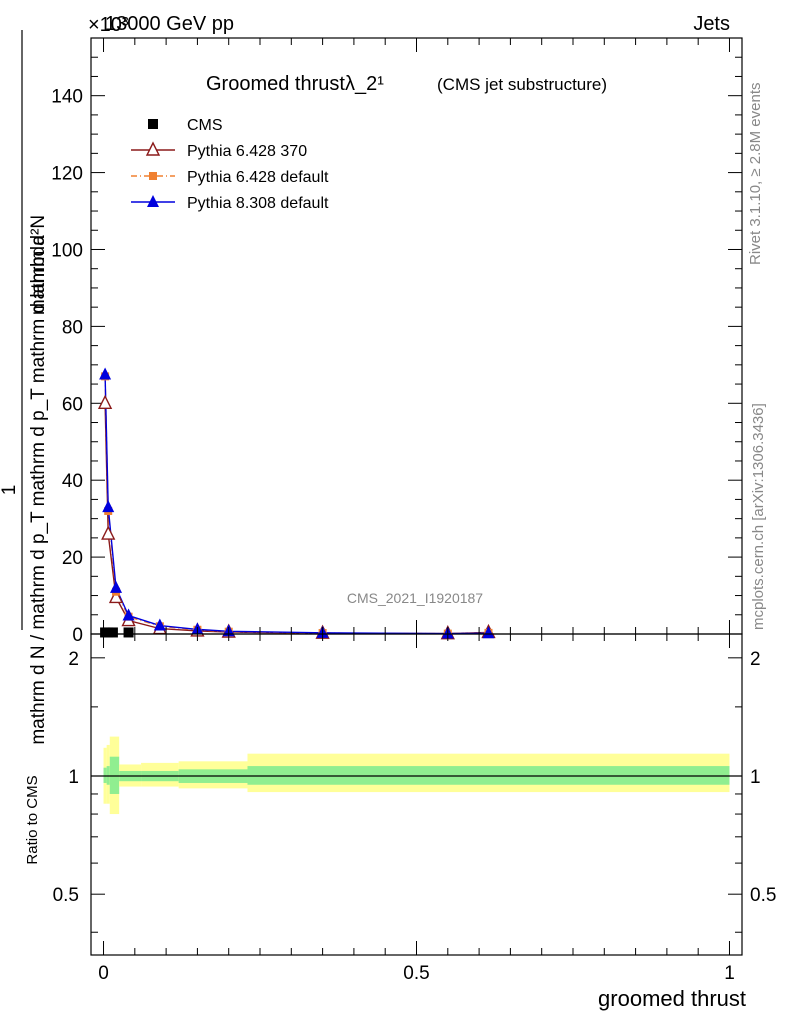 This screenshot has height=1024, width=786. What do you see at coordinates (67, 174) in the screenshot?
I see `y-tick-label: 120` at bounding box center [67, 174].